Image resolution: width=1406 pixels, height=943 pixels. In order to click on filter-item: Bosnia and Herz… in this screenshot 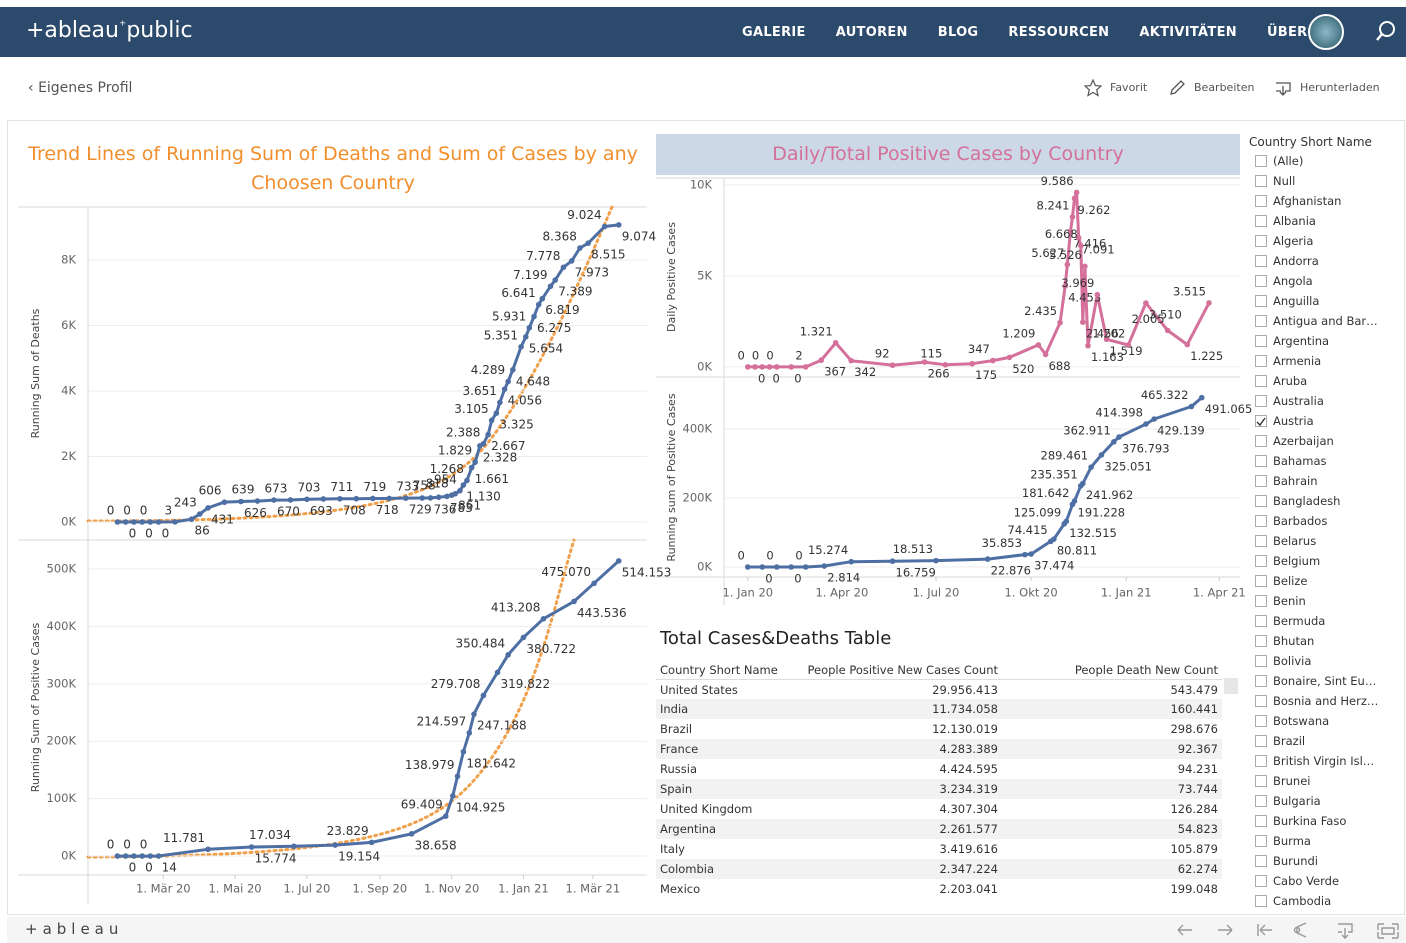, I will do `click(1324, 703)`.